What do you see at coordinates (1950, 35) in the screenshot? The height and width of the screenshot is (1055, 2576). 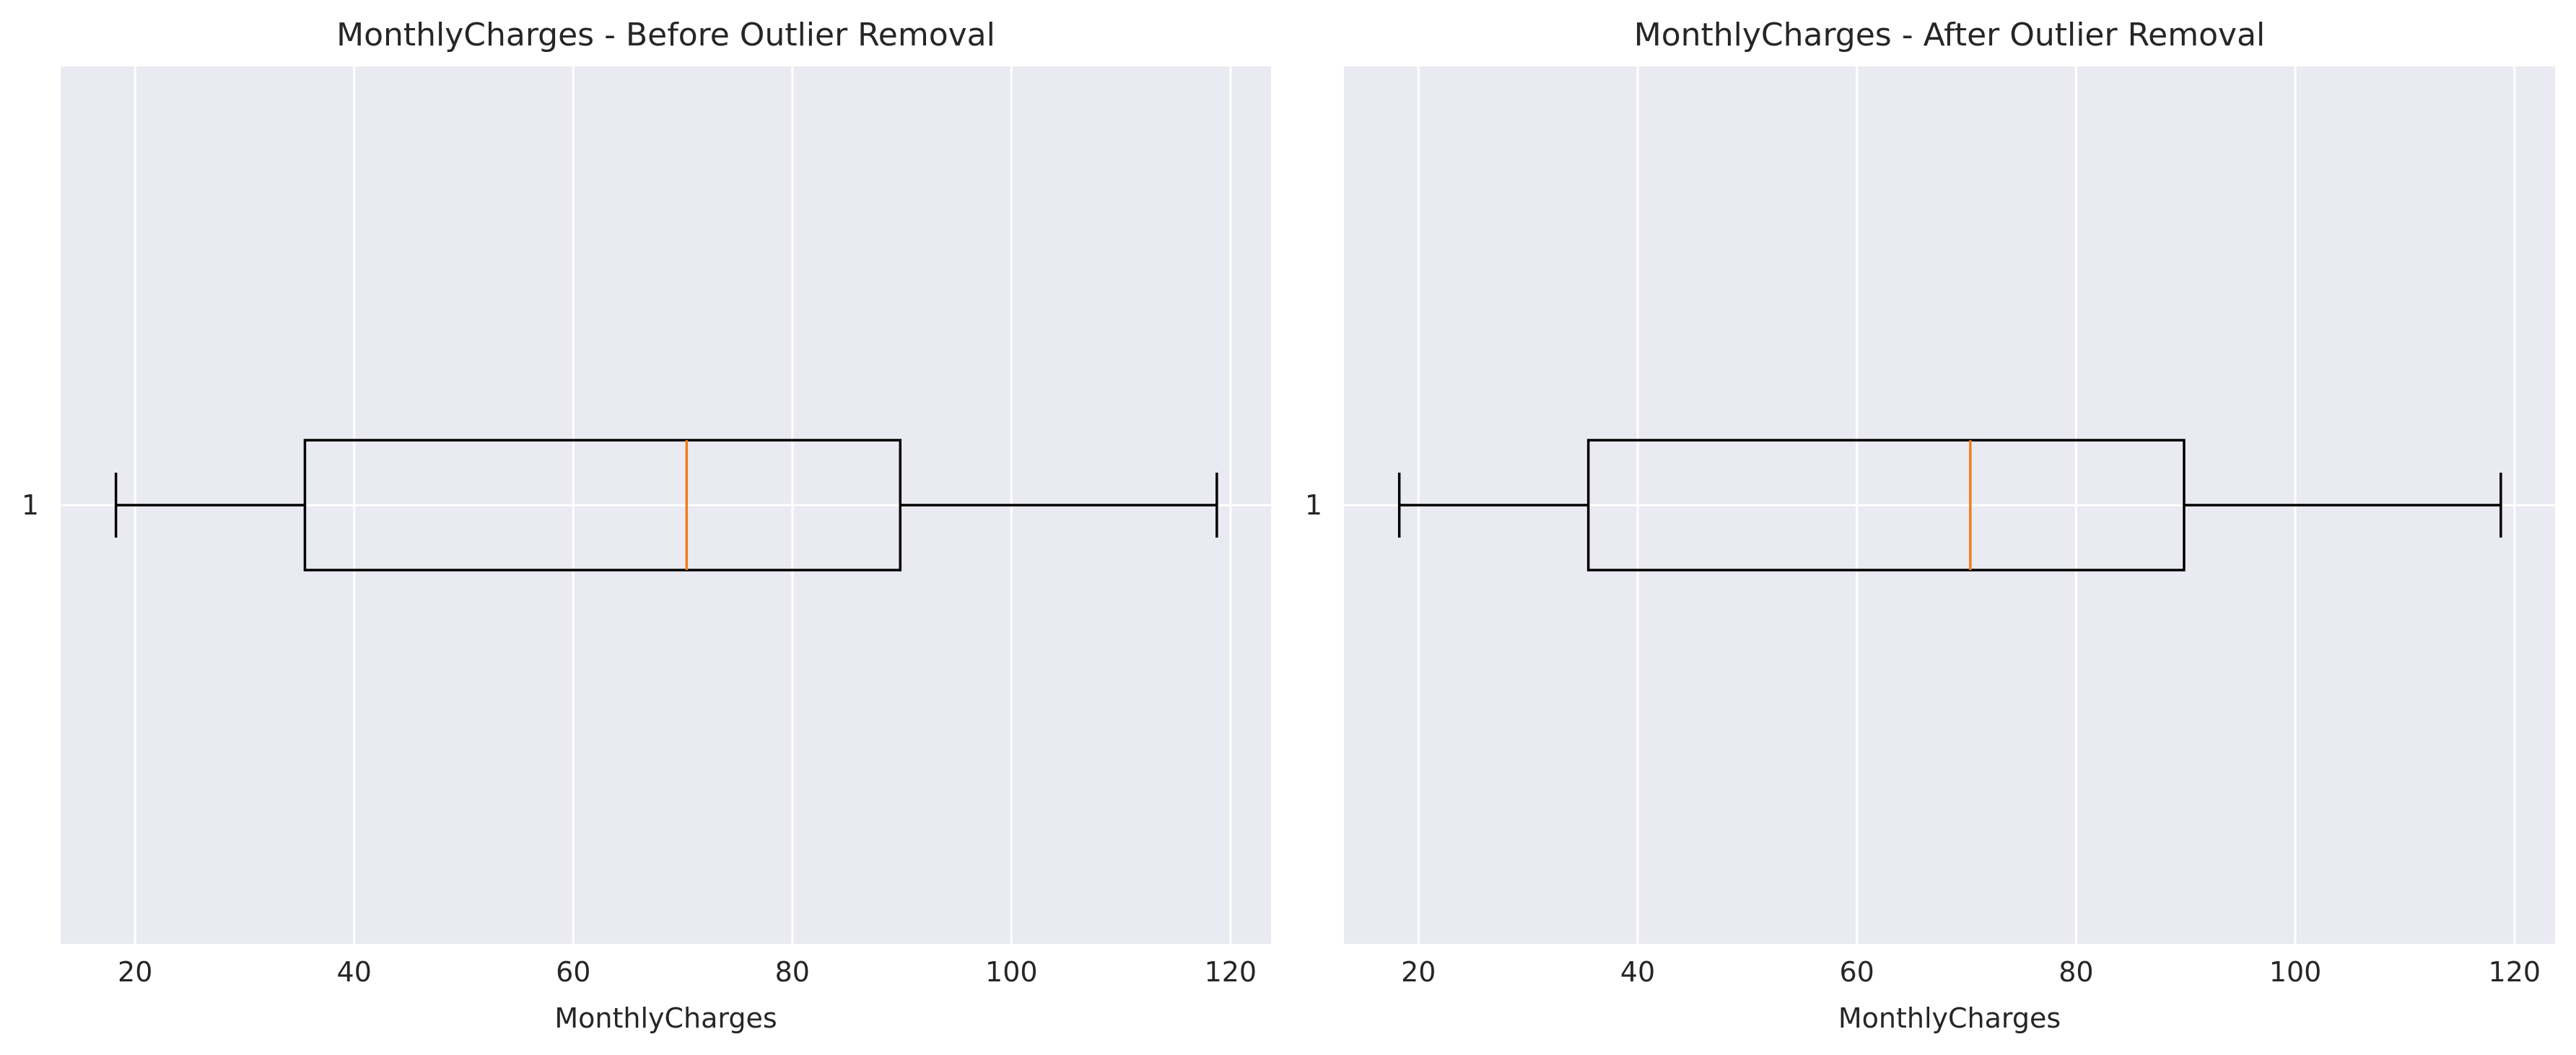 I see `chart-title: MonthlyCharges - After Outlier Removal` at bounding box center [1950, 35].